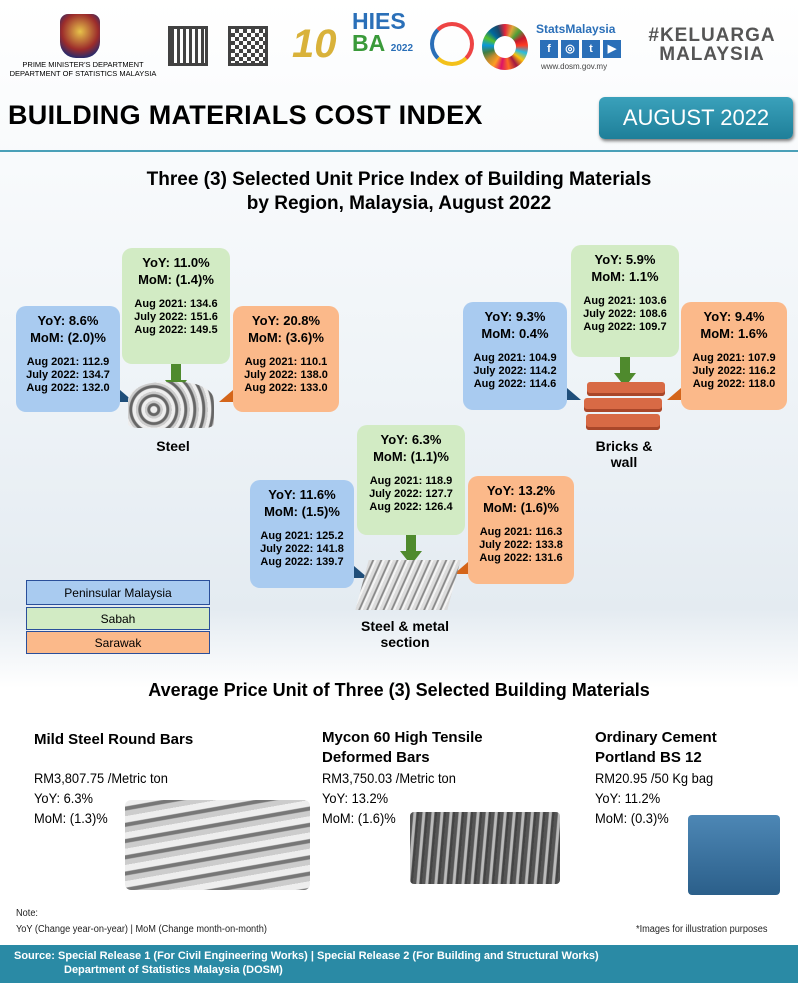  Describe the element at coordinates (80, 36) in the screenshot. I see `government-crest-logo` at that location.